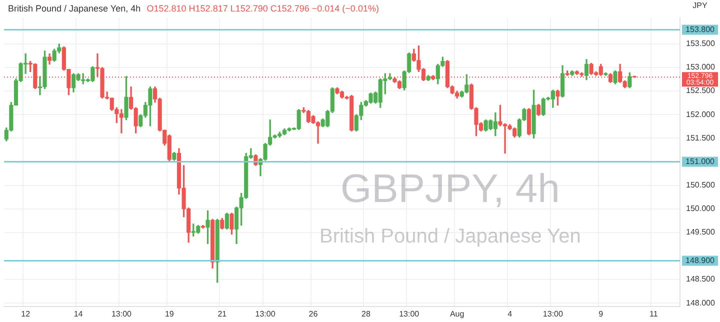 Image resolution: width=720 pixels, height=322 pixels. I want to click on y-tick-label: 153.500, so click(701, 43).